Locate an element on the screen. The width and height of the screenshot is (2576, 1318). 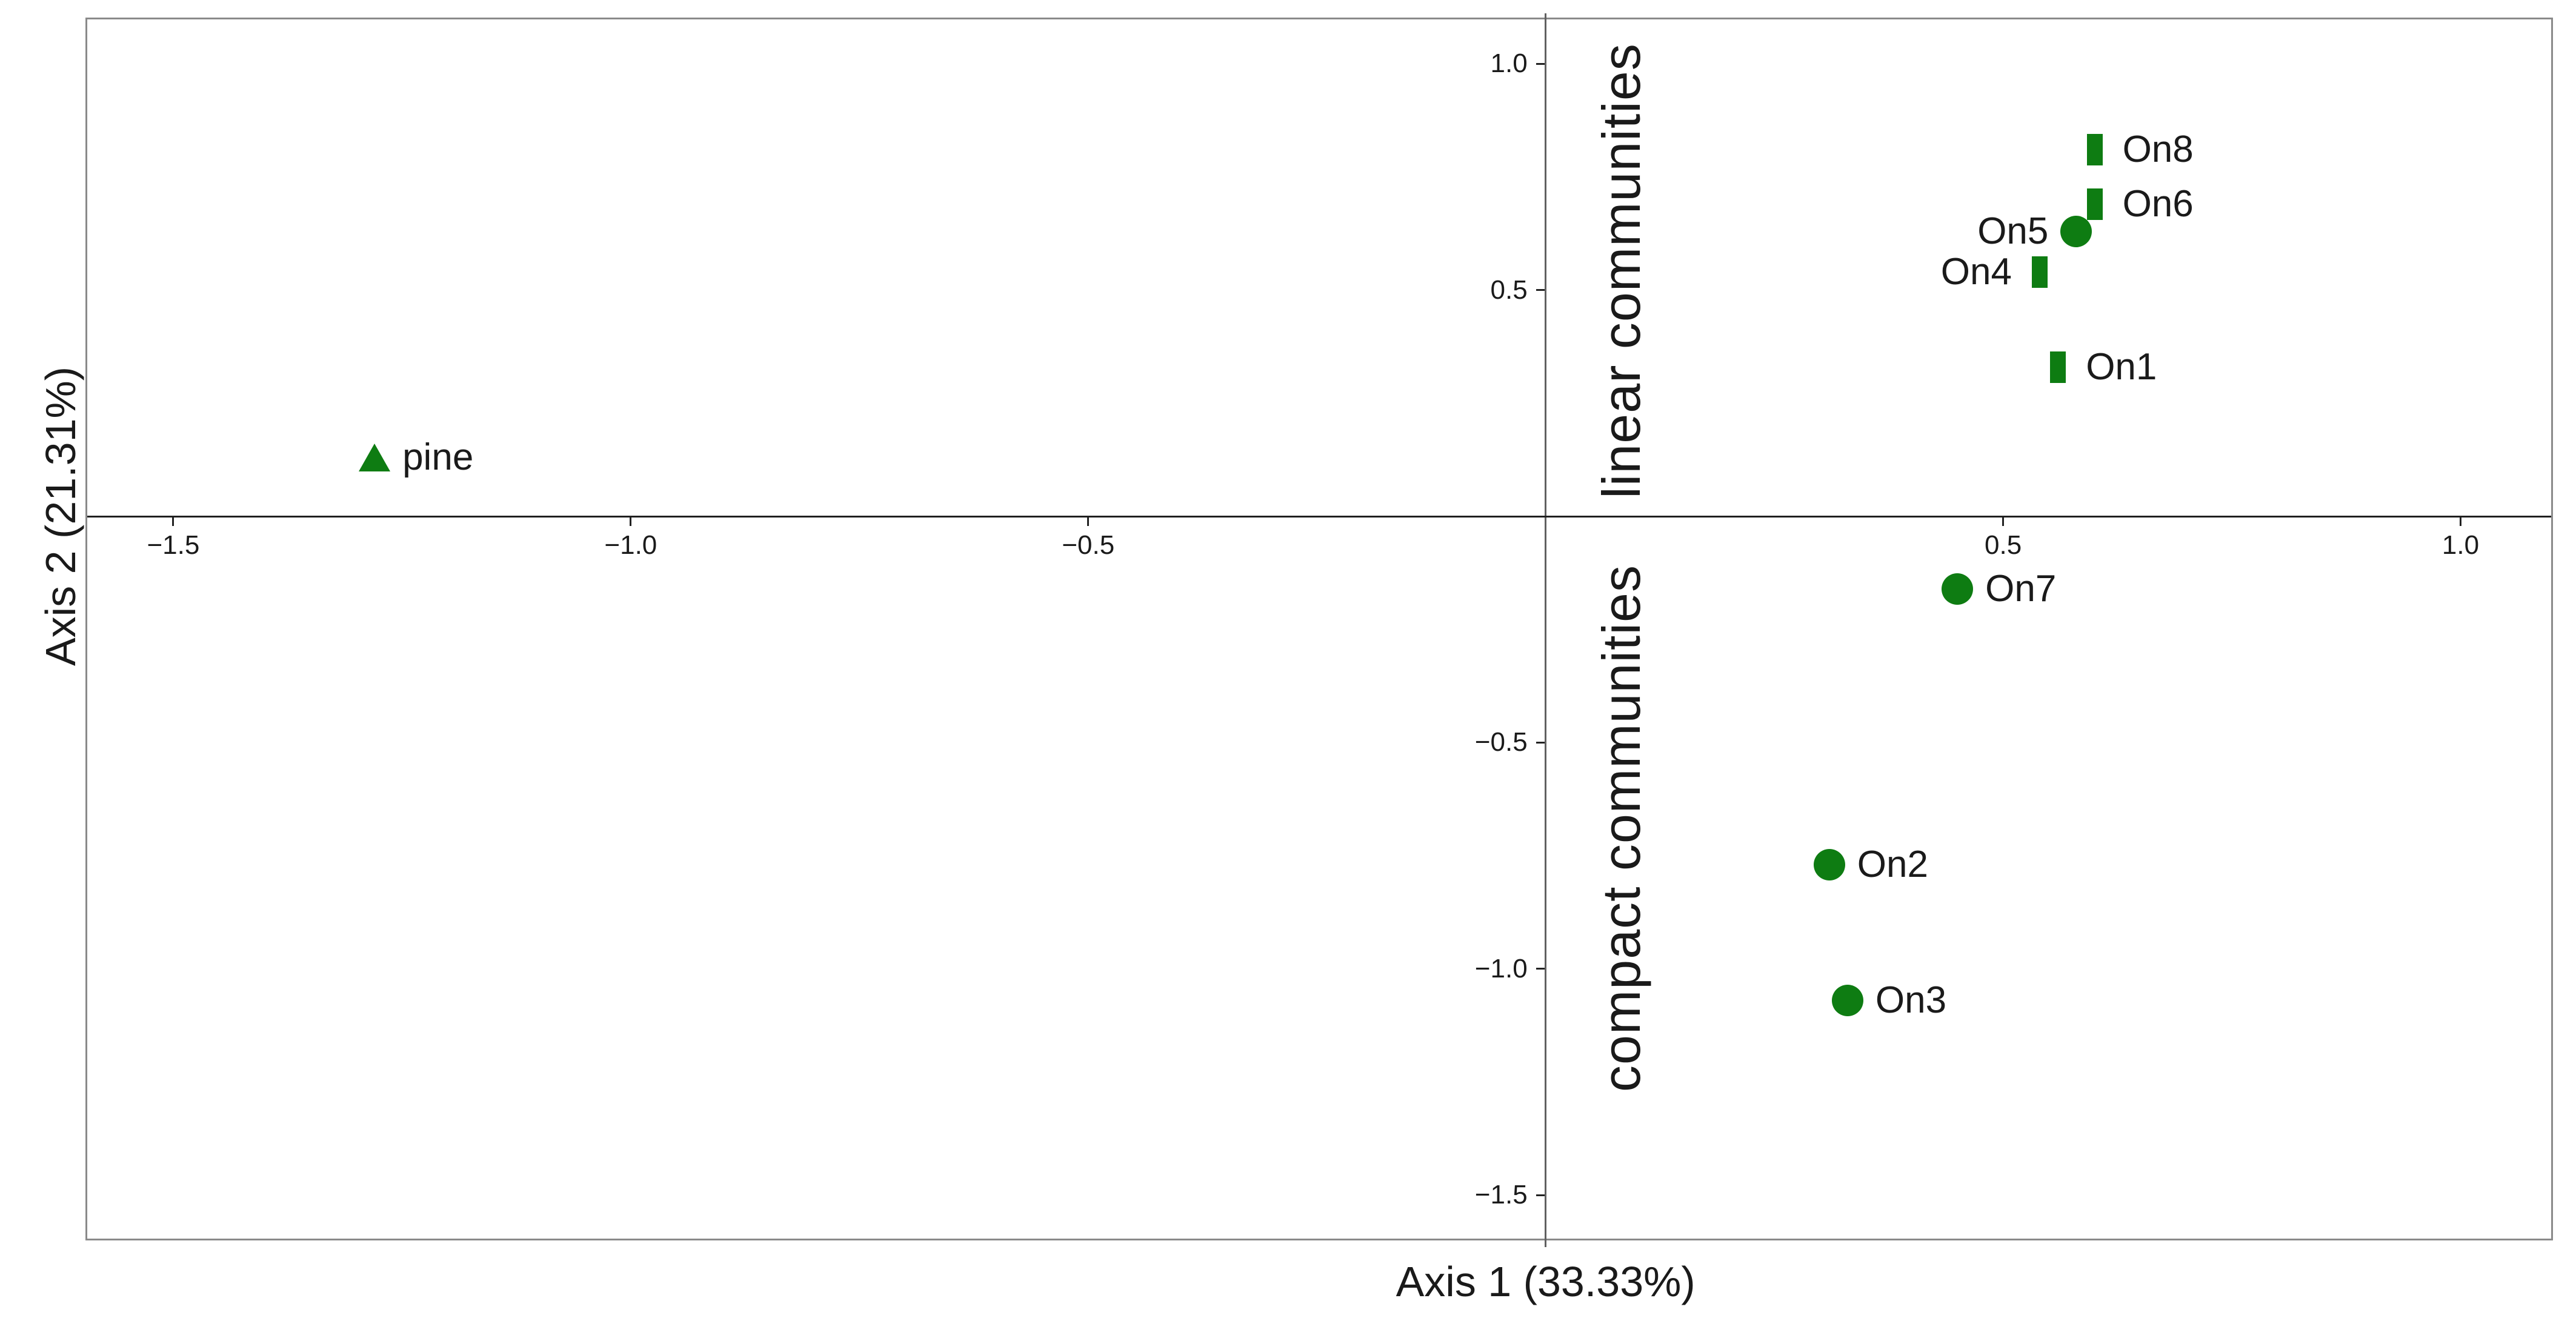
x-axis-title: Axis 1 (33.33%) is located at coordinates (1546, 1281).